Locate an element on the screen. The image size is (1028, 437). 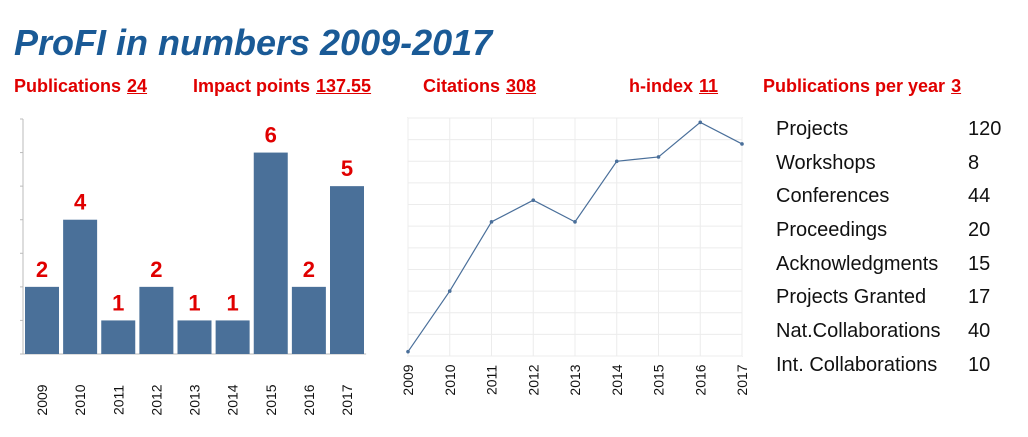
page-title: ProFI in numbers 2009-2017 is located at coordinates (253, 42).